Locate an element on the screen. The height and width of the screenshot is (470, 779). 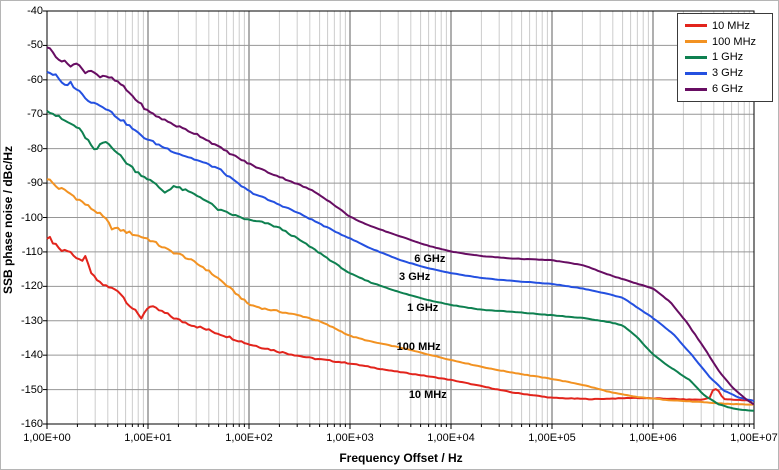
x-tick-label: 1,00E+02 is located at coordinates (249, 438).